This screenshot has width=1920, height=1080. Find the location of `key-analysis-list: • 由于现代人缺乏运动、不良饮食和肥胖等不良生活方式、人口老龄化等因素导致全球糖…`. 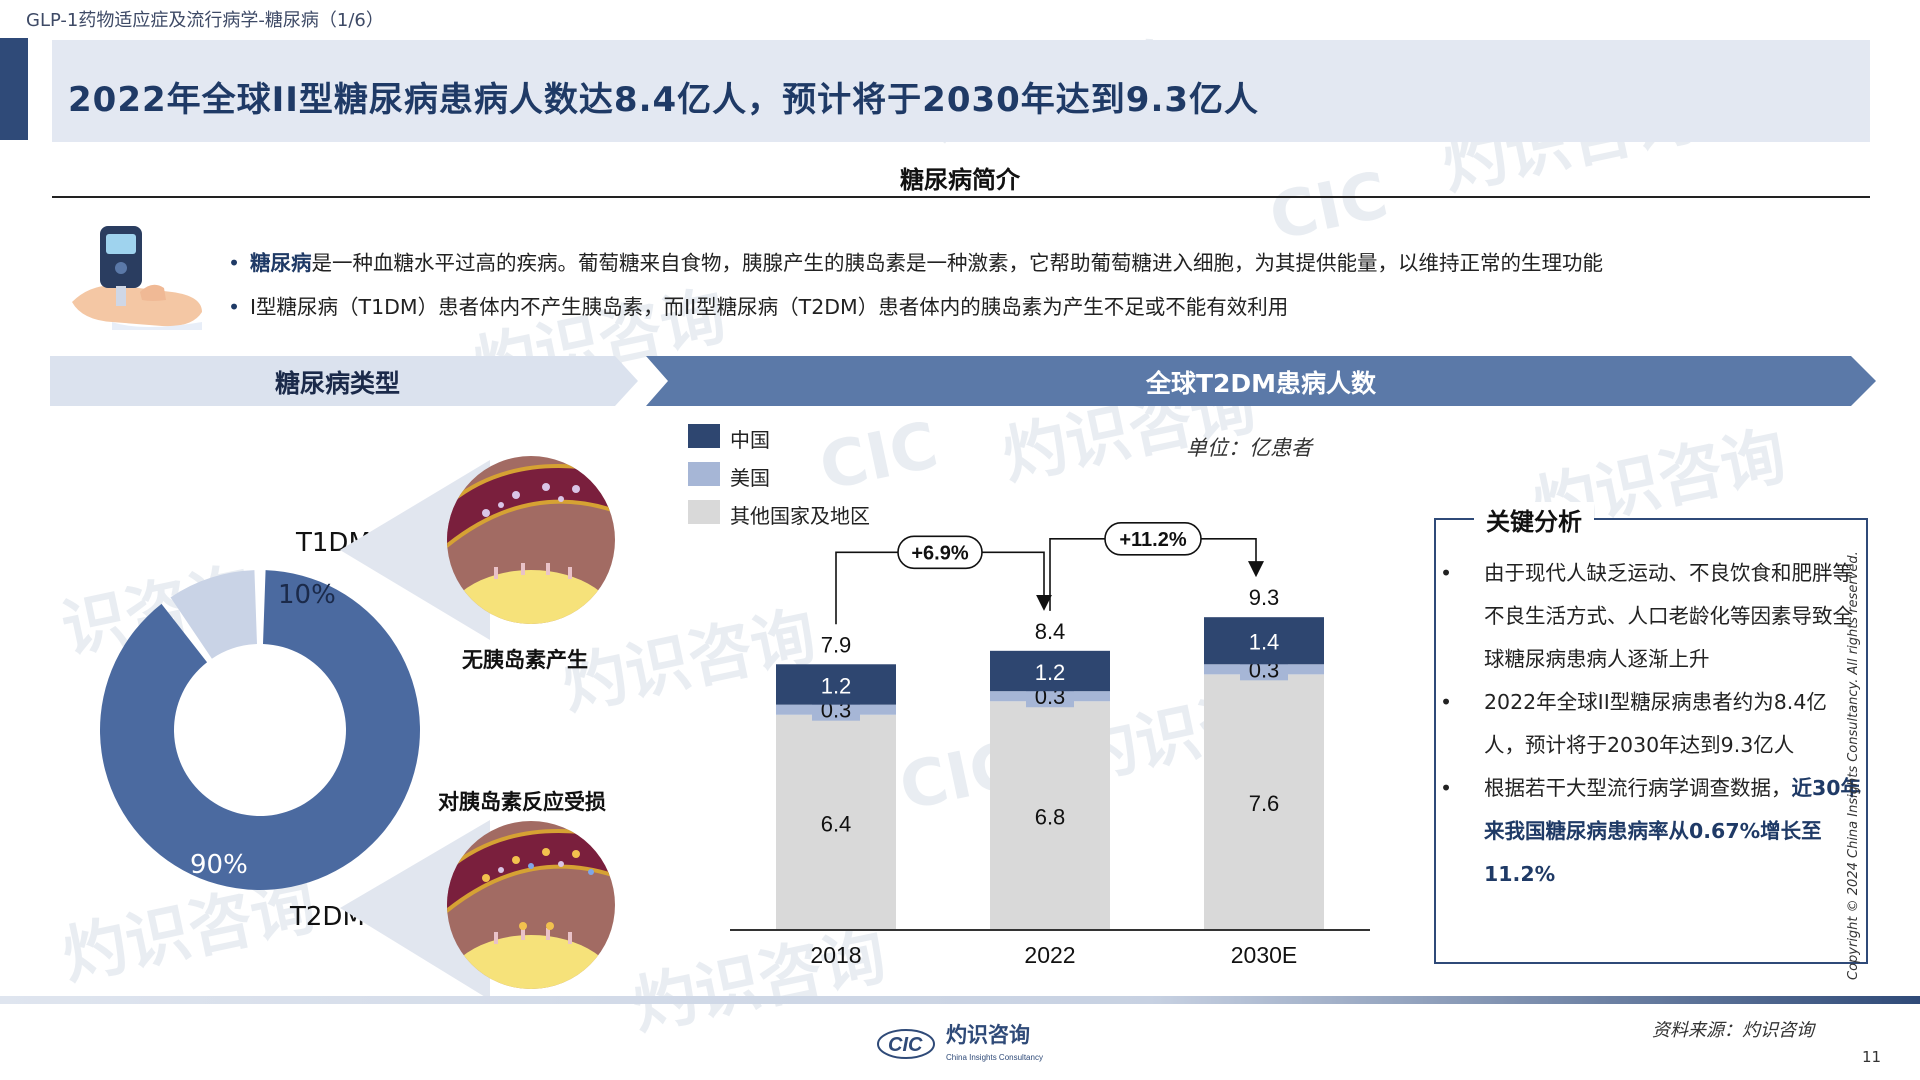

key-analysis-list: • 由于现代人缺乏运动、不良饮食和肥胖等不良生活方式、人口老龄化等因素导致全球糖… is located at coordinates (1650, 724).